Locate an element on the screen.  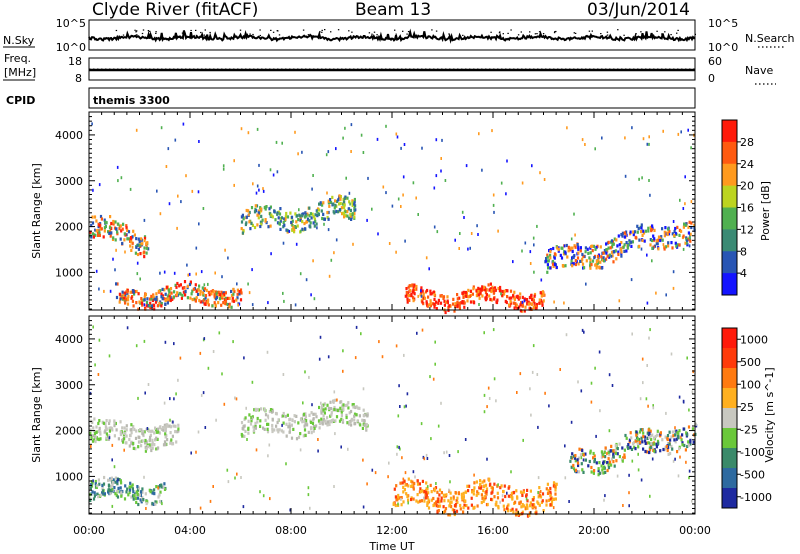
noise-right-tick-high: 10^5 is located at coordinates (723, 23).